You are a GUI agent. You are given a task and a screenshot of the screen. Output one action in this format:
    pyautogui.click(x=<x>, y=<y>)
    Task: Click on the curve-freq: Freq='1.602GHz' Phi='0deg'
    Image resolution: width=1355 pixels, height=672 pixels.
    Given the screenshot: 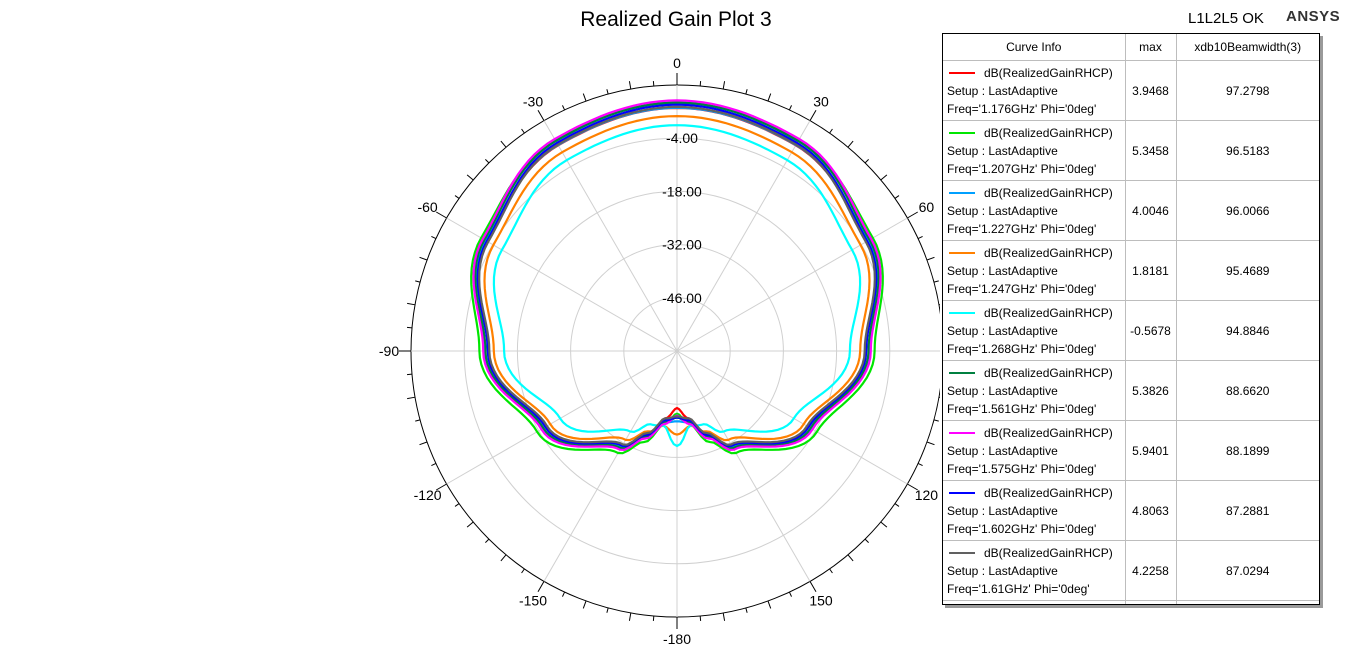 What is the action you would take?
    pyautogui.click(x=1022, y=528)
    